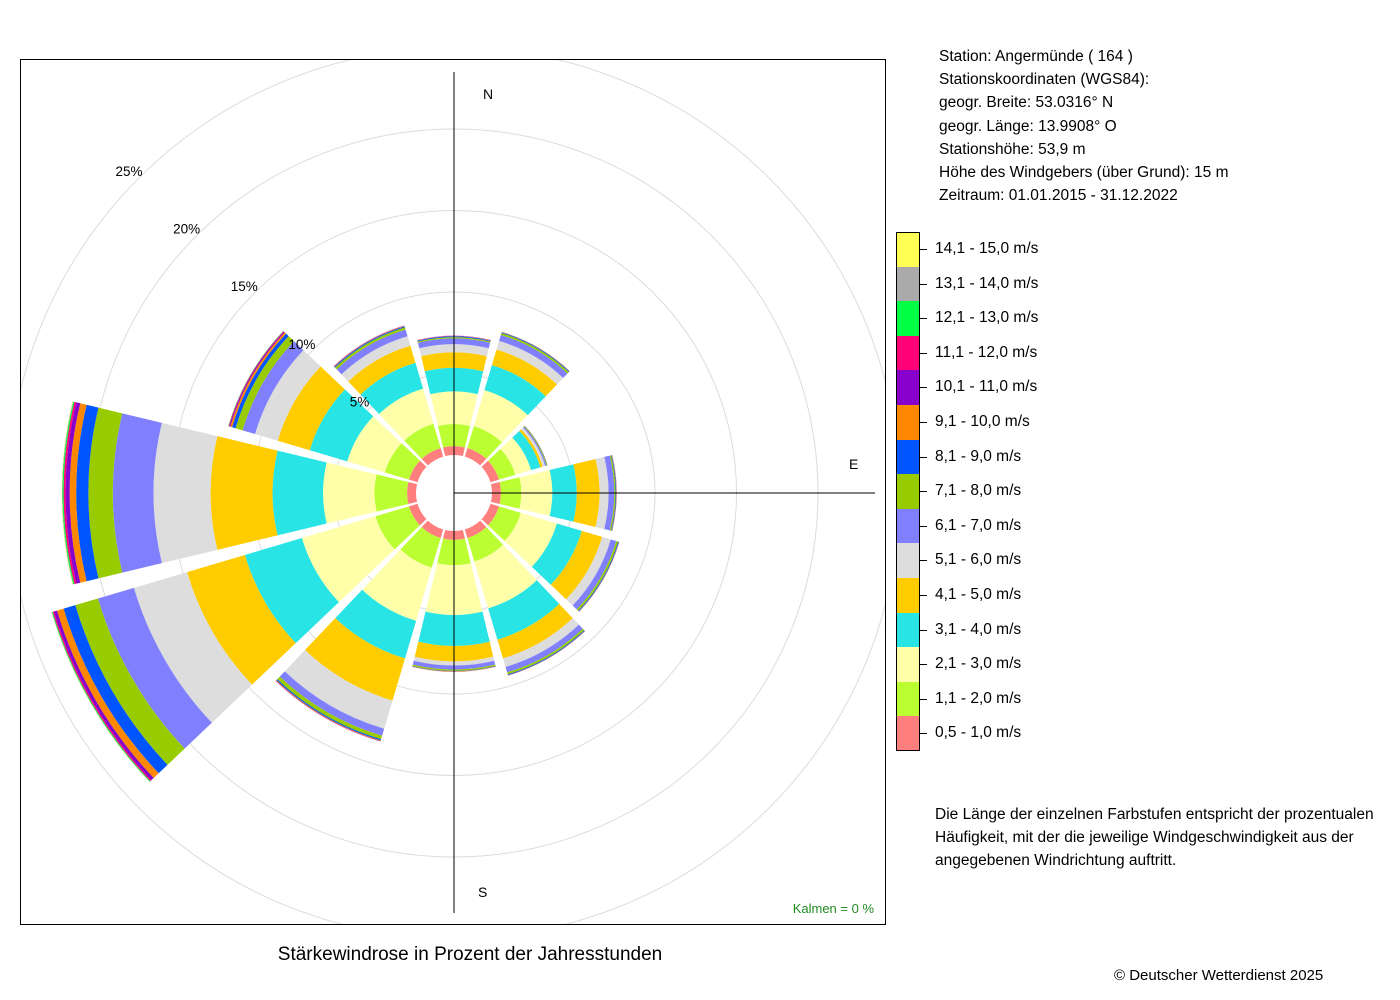 The width and height of the screenshot is (1400, 1000). I want to click on station-name: Station: Angermünde ( 164 ), so click(1083, 56).